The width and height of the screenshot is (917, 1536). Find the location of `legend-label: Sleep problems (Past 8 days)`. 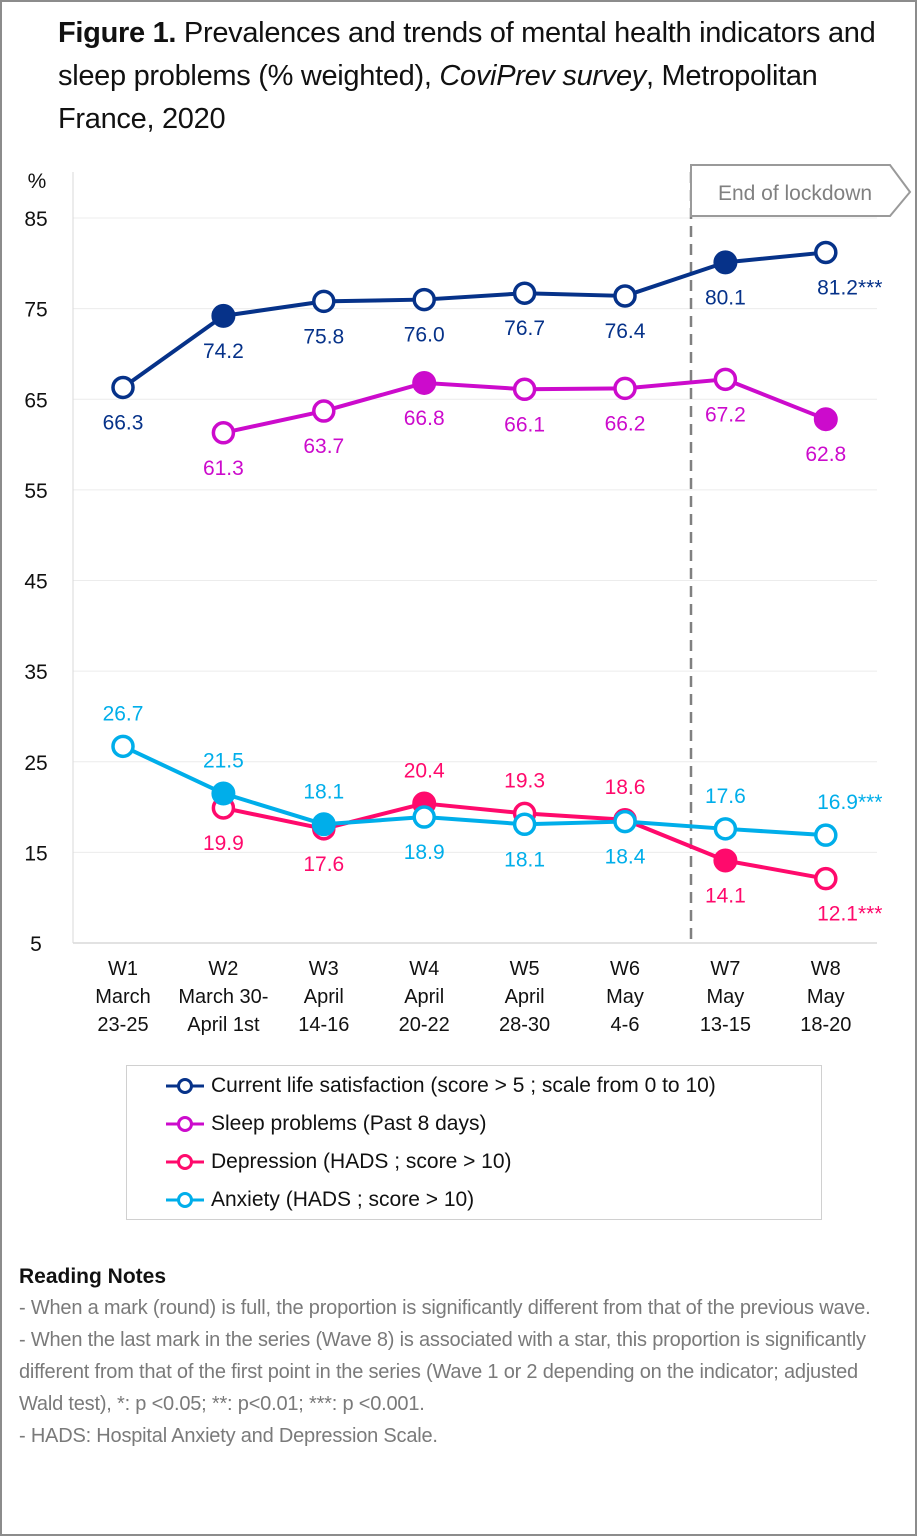

legend-label: Sleep problems (Past 8 days) is located at coordinates (349, 1123).